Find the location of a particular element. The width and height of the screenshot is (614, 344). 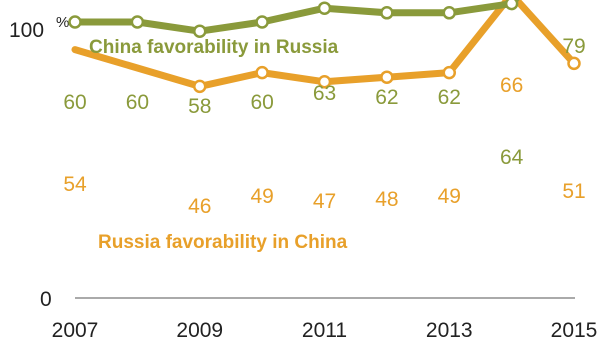

data-label-china-in-russia-2014: 64 is located at coordinates (512, 157).